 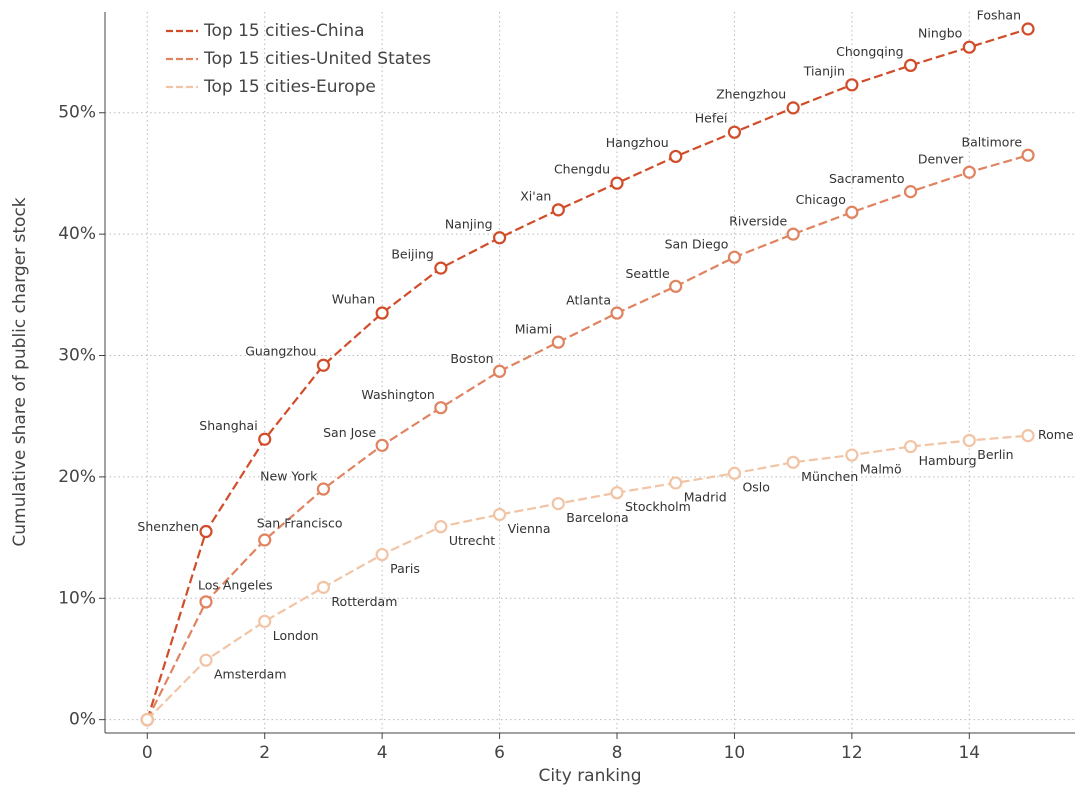 What do you see at coordinates (588, 300) in the screenshot?
I see `point-label: Atlanta` at bounding box center [588, 300].